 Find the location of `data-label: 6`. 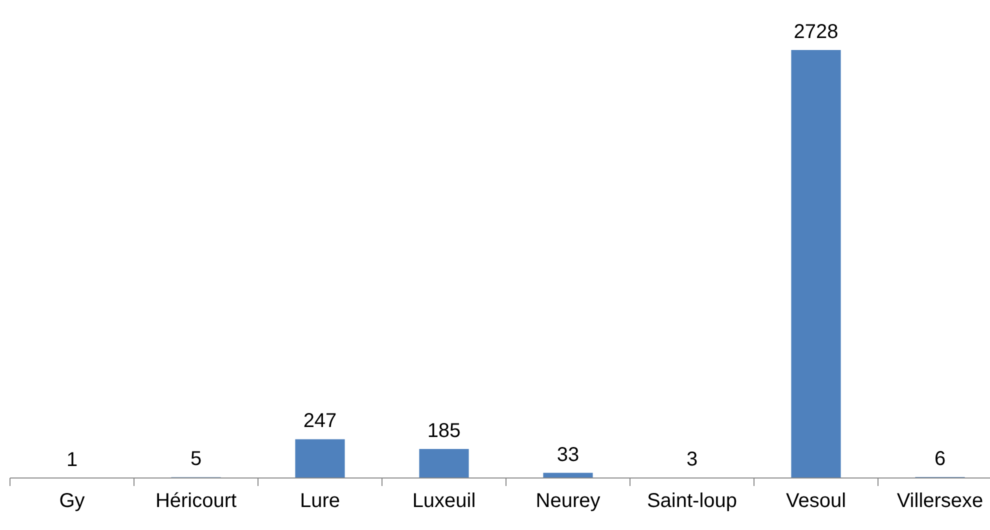

data-label: 6 is located at coordinates (940, 459).